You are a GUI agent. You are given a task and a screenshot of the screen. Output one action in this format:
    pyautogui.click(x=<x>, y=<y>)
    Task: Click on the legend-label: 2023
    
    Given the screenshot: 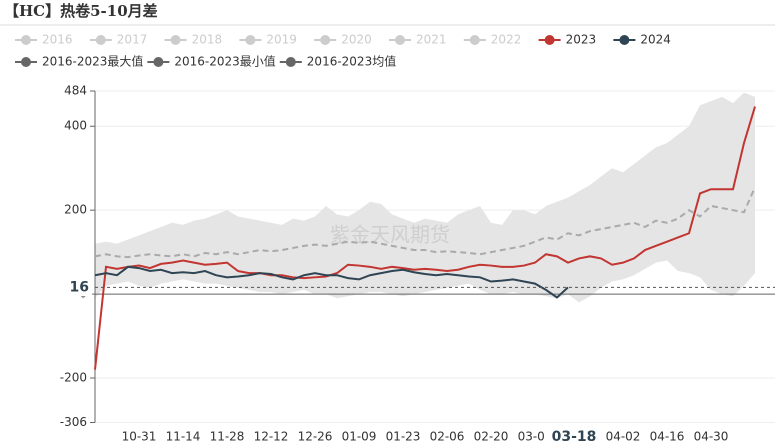 What is the action you would take?
    pyautogui.click(x=581, y=40)
    